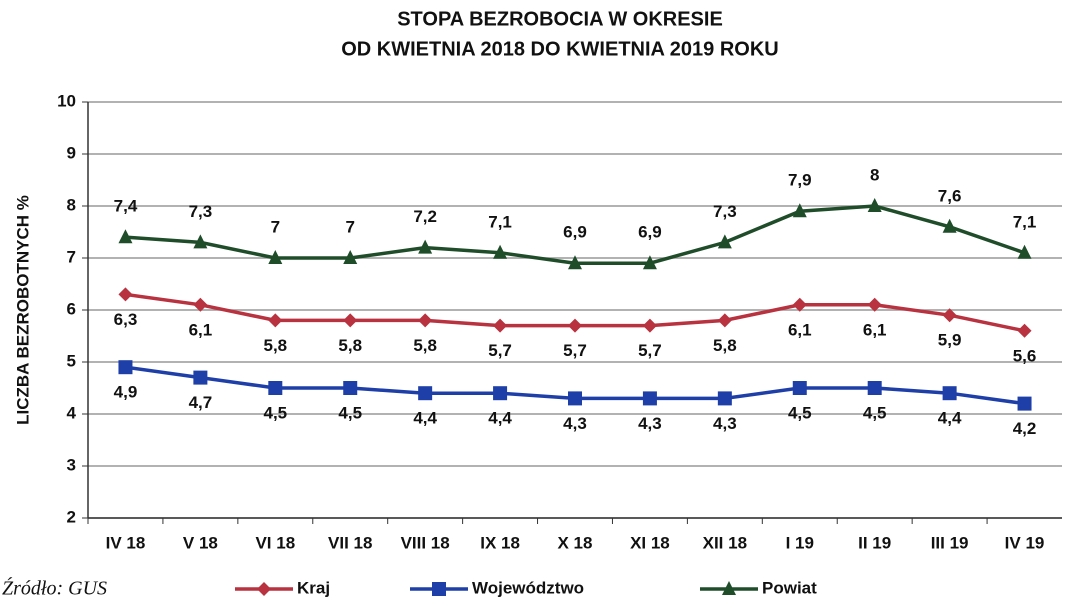  I want to click on y-tick-label: 7, so click(71, 256).